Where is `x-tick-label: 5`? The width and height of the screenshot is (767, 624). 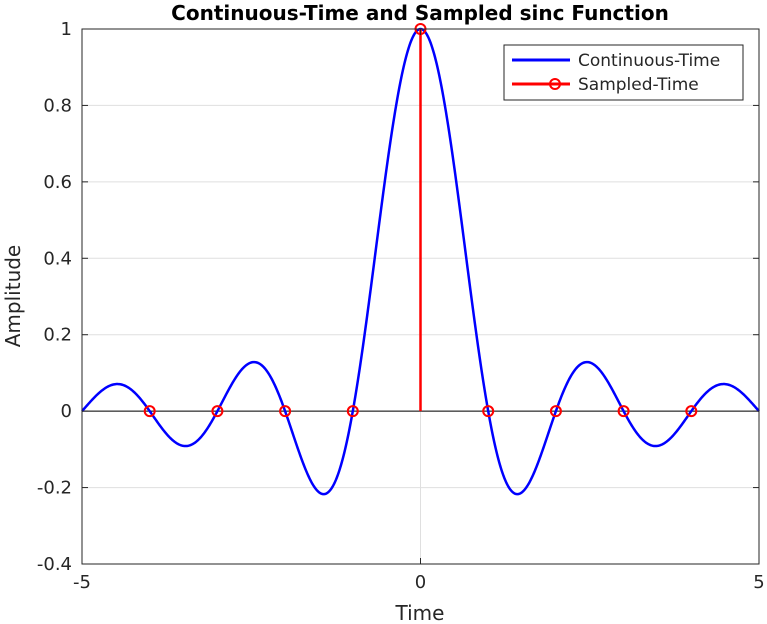 x-tick-label: 5 is located at coordinates (758, 582).